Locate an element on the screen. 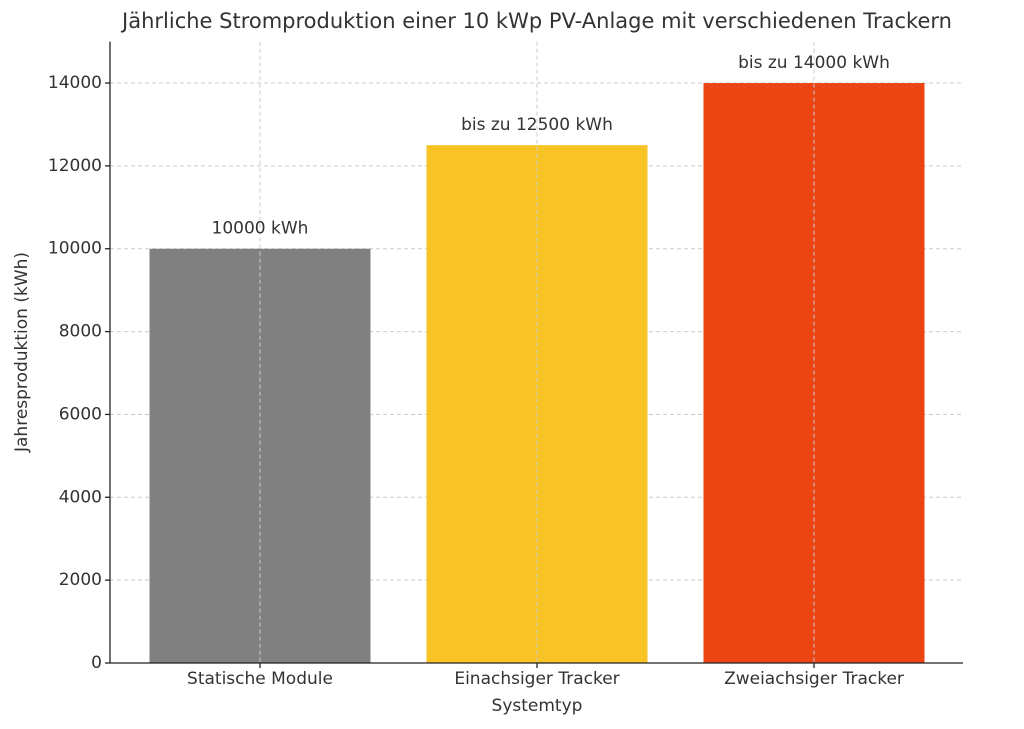 The height and width of the screenshot is (729, 1024). y-tick-label: 12000 is located at coordinates (75, 166).